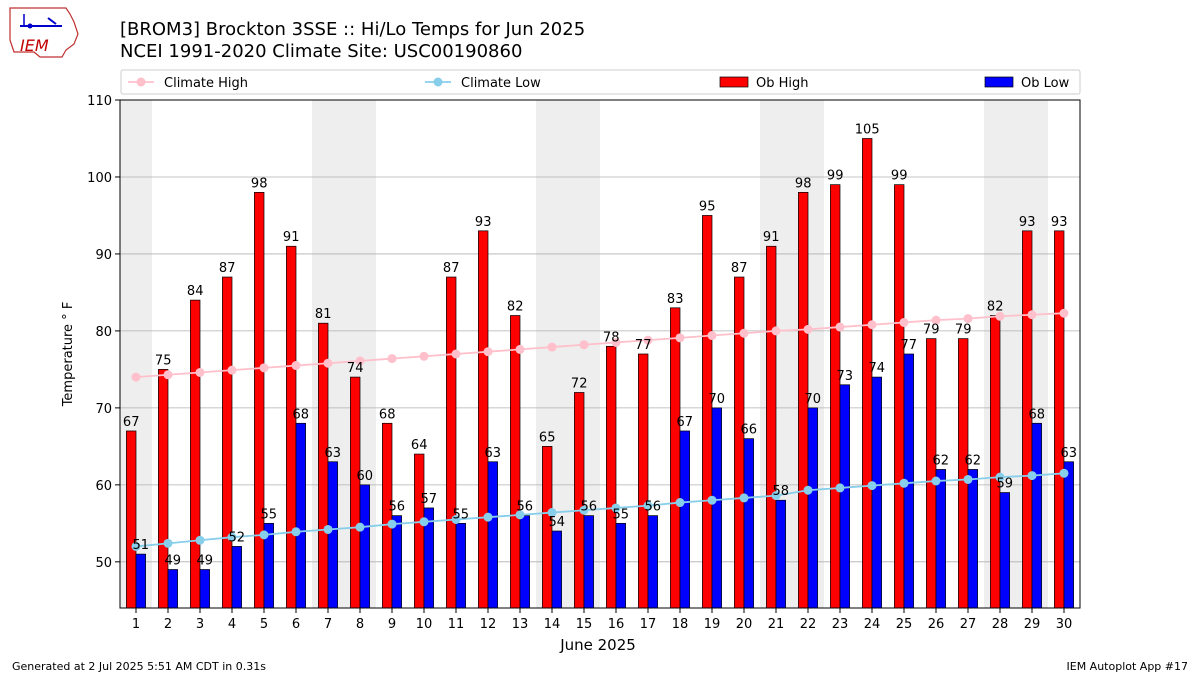  I want to click on x-tick-label: 16, so click(616, 624).